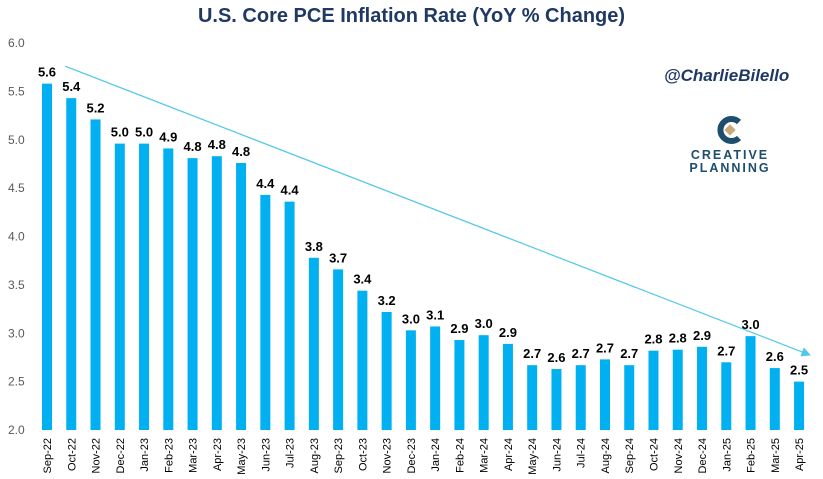 The image size is (823, 479). I want to click on data-label: 3.2, so click(387, 300).